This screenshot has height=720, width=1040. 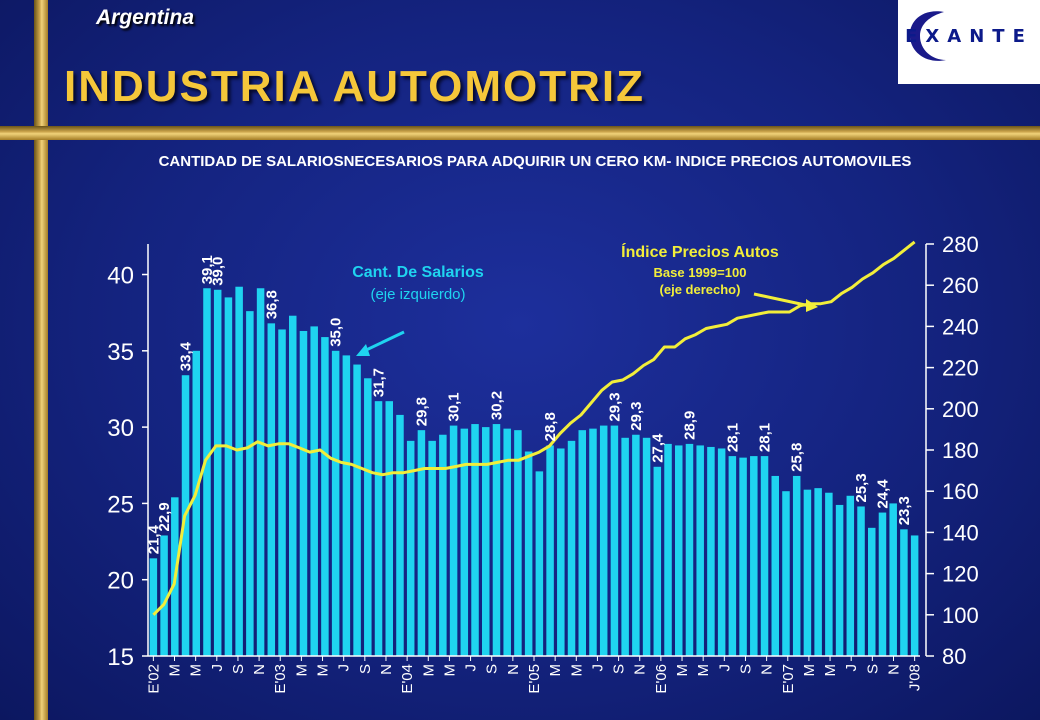 I want to click on indice-series-name: Índice Precios Autos, so click(x=700, y=252).